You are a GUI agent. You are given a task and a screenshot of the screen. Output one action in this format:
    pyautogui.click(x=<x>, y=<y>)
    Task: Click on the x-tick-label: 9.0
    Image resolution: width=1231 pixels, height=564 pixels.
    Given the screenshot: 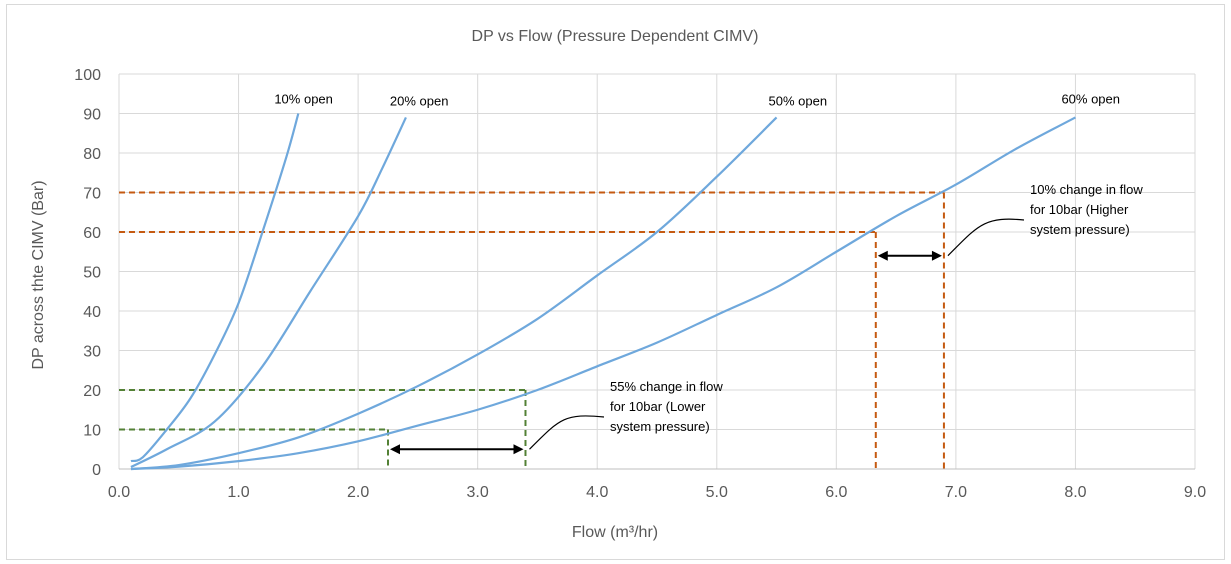 What is the action you would take?
    pyautogui.click(x=1195, y=492)
    